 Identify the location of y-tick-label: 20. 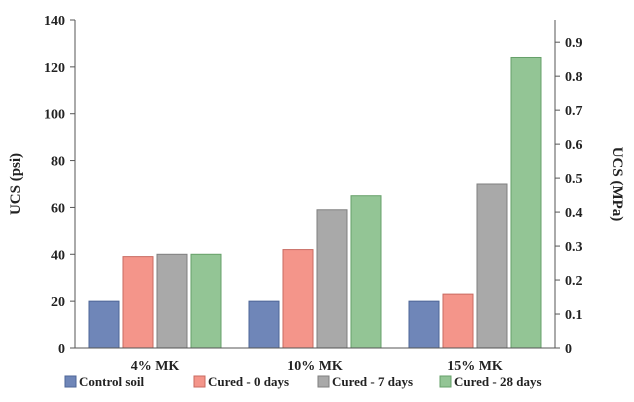
(58, 302).